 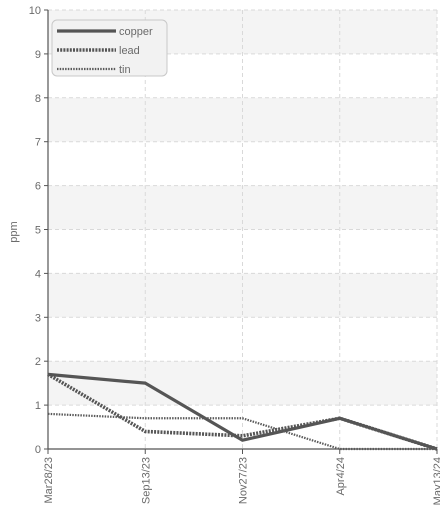 I want to click on legend-box, so click(x=109, y=48).